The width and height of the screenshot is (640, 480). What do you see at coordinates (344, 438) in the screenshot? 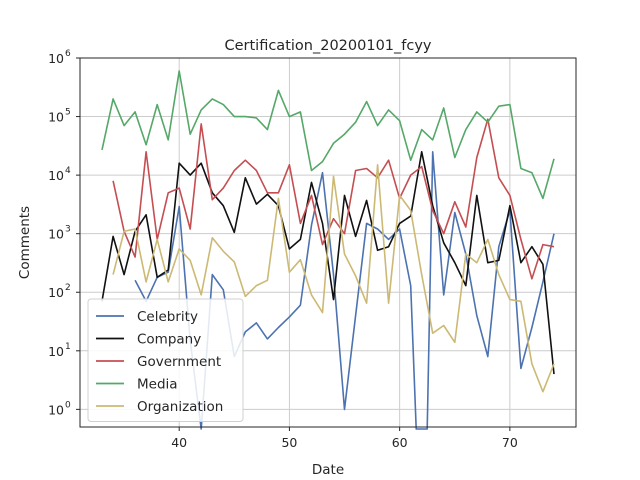
I see `x-axis-ticks: 40 50 60 70` at bounding box center [344, 438].